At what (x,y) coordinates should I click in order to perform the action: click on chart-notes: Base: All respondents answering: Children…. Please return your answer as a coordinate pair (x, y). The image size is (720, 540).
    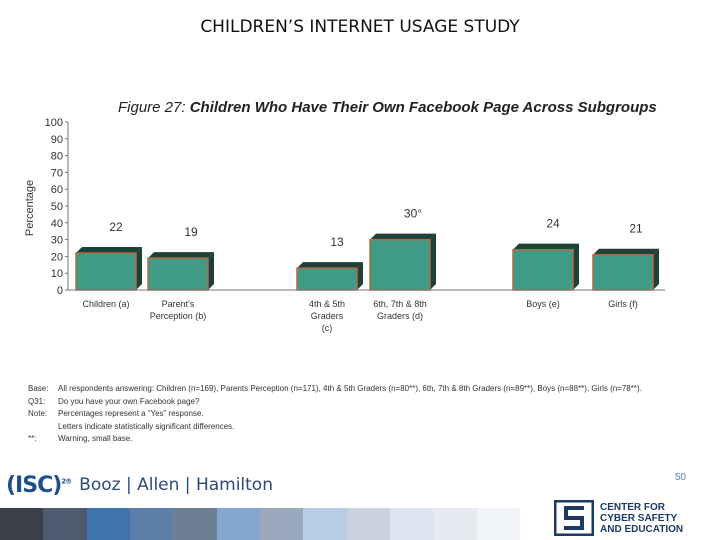
    Looking at the image, I should click on (368, 414).